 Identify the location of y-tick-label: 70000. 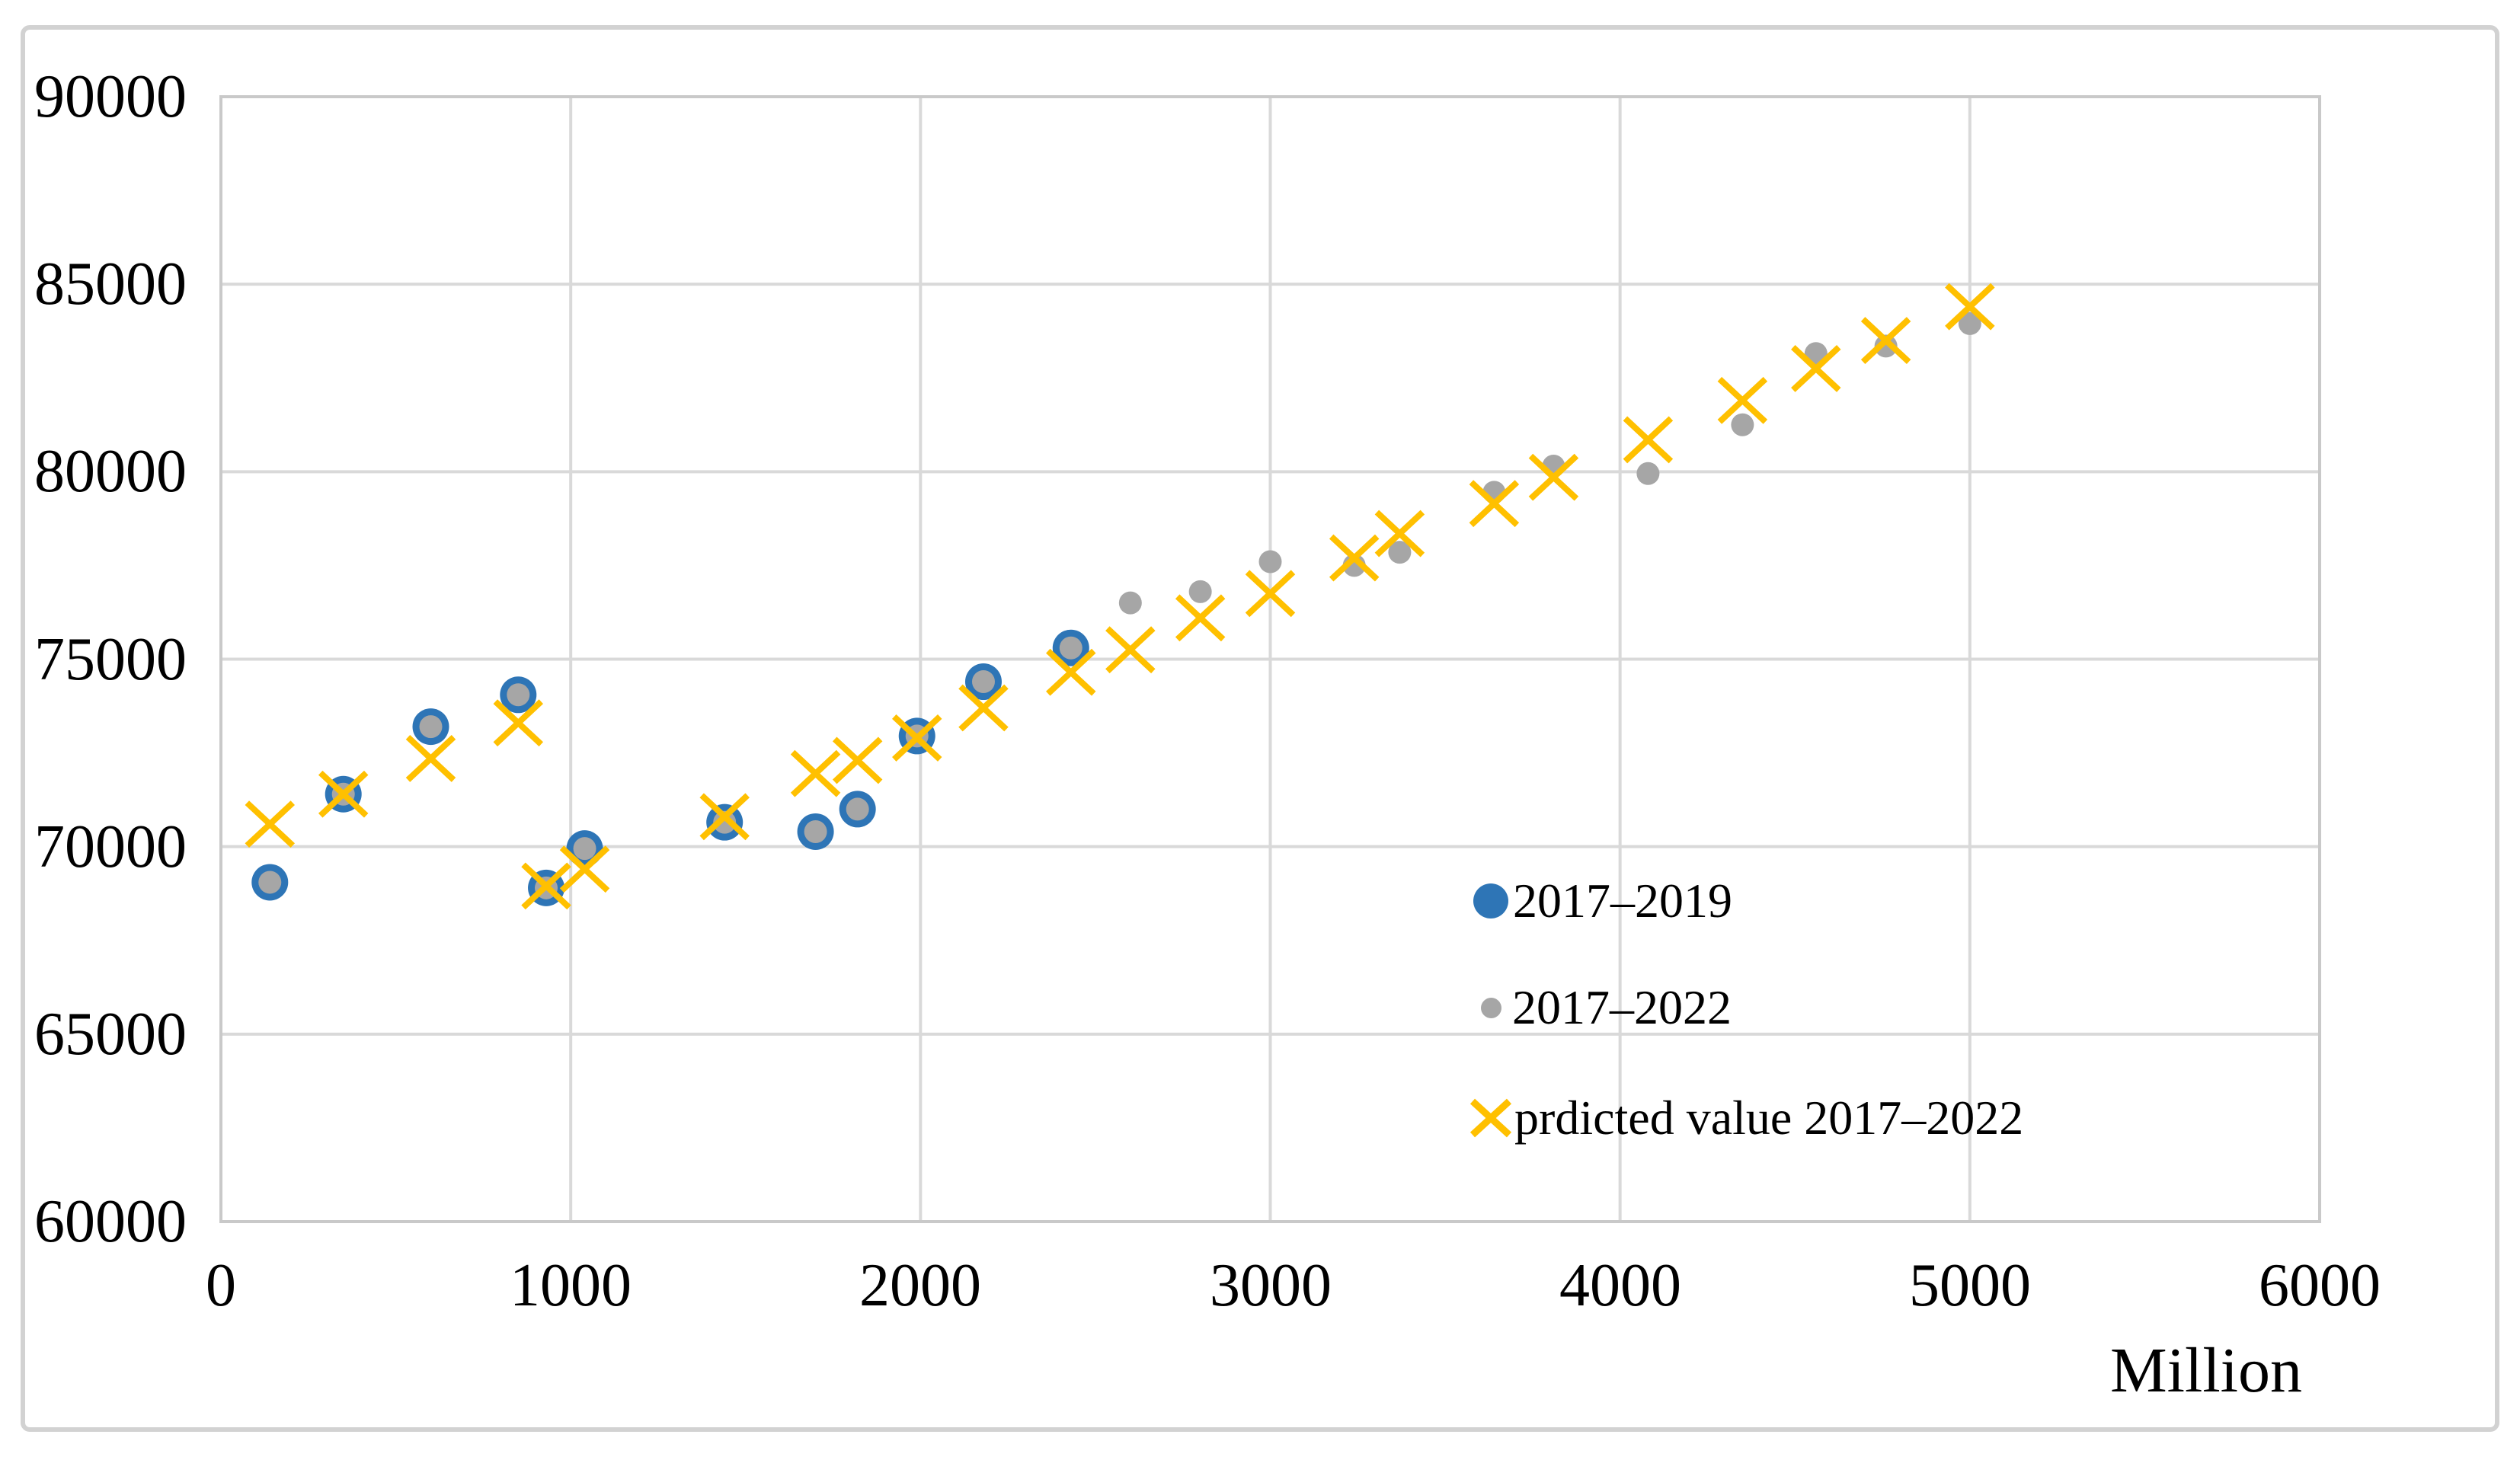
(110, 846).